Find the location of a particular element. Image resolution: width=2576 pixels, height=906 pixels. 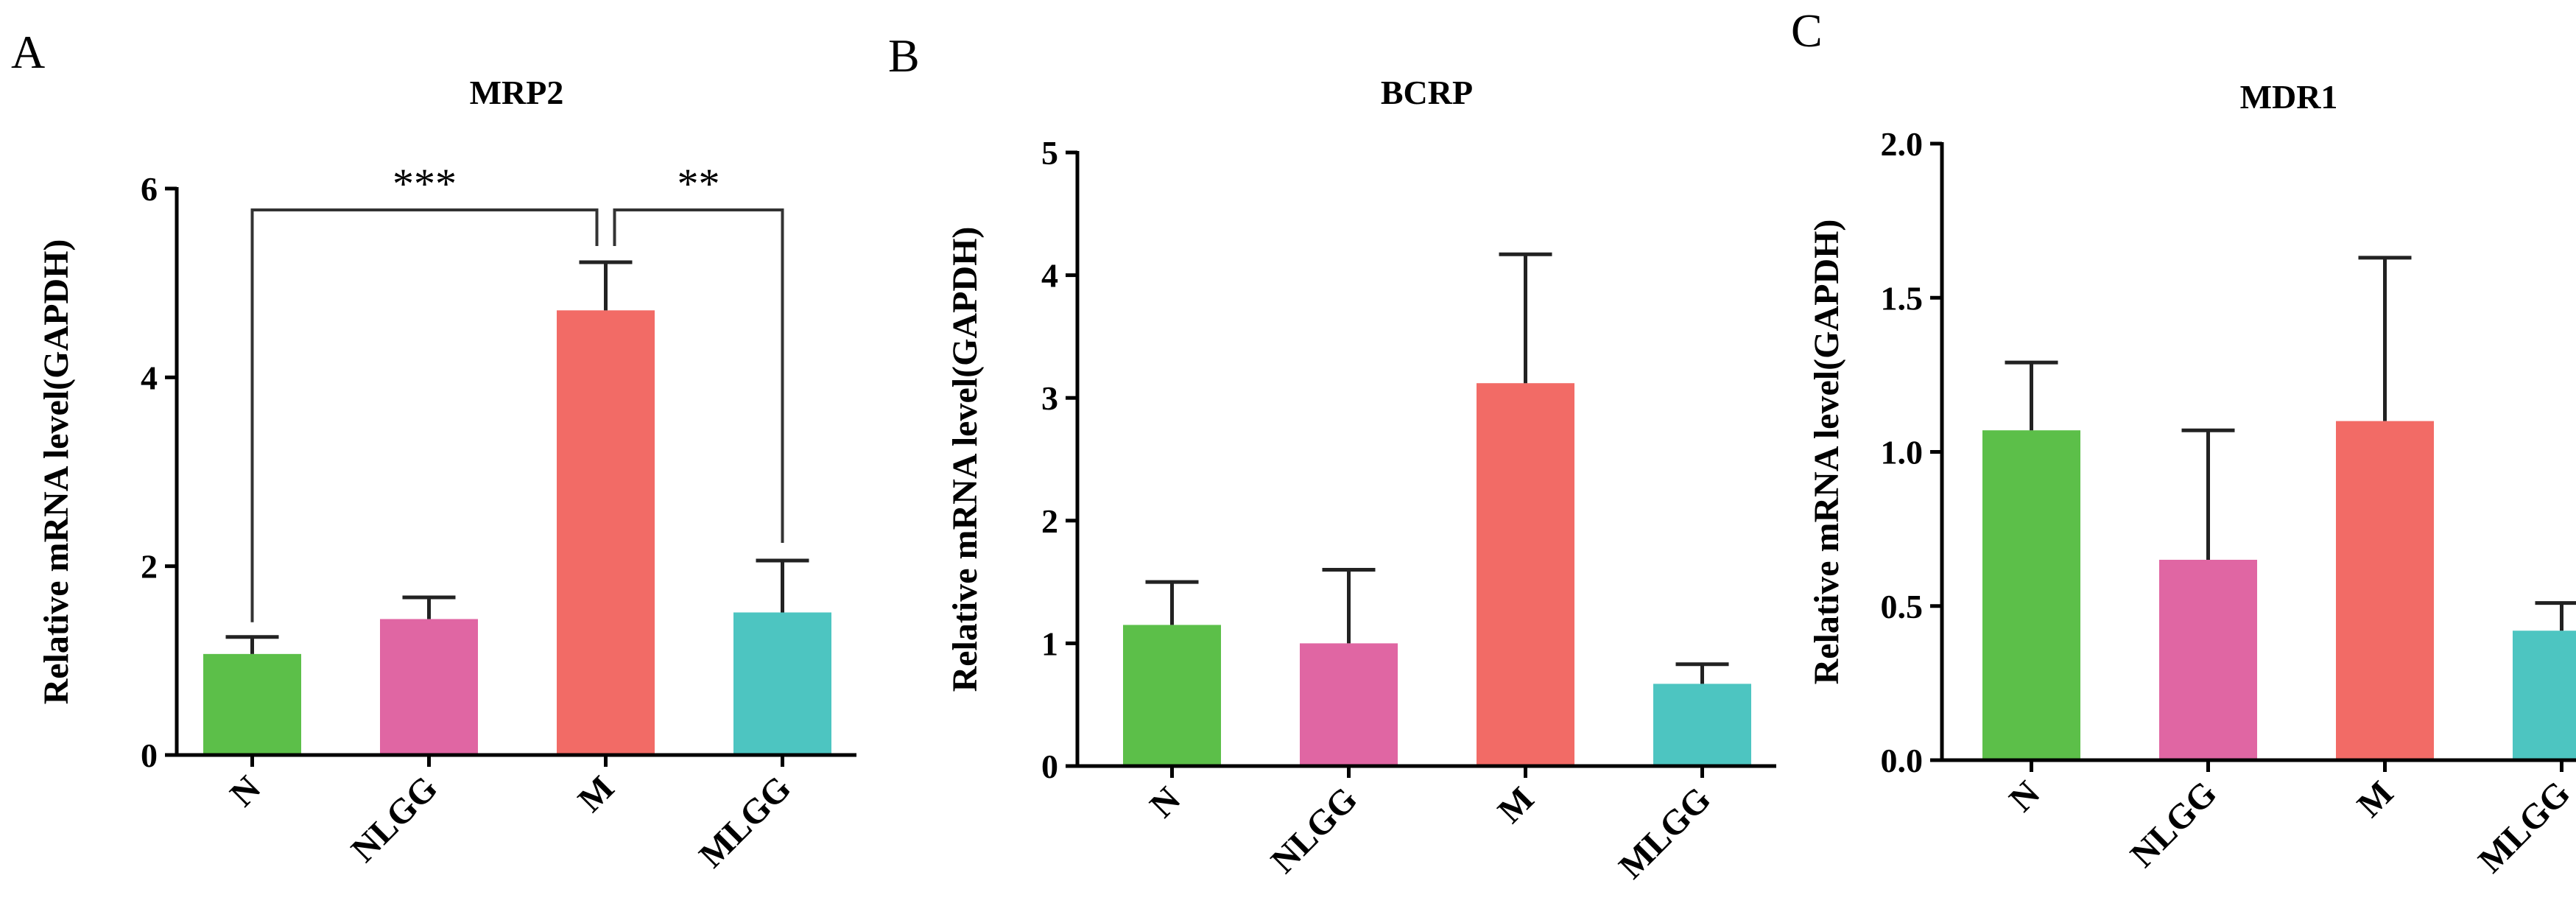

y-tick-label: 0.5 is located at coordinates (1902, 606).